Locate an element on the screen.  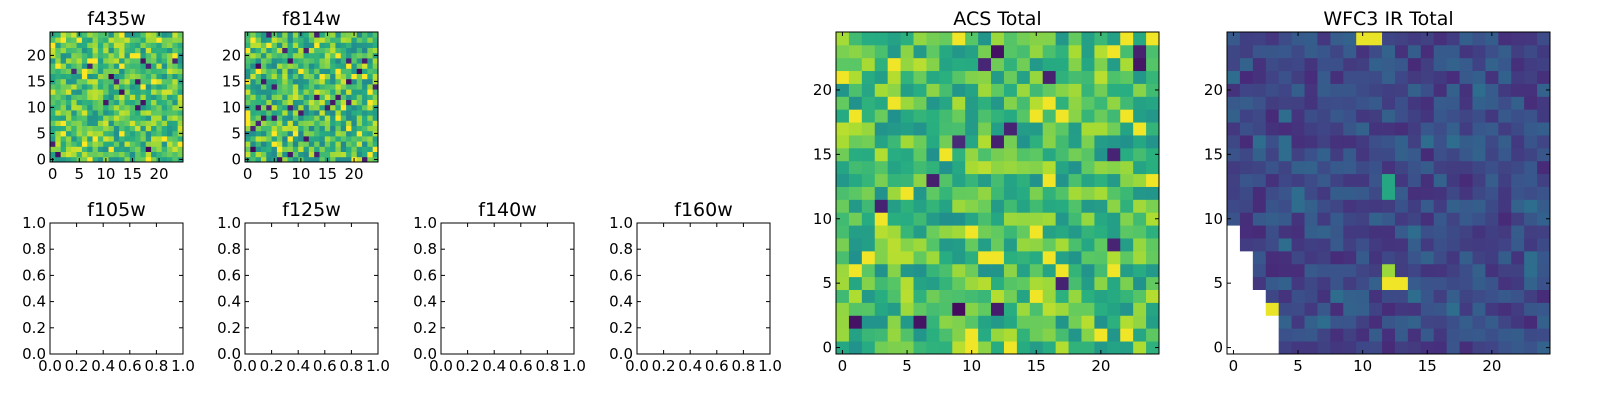
panel-title: f814w is located at coordinates (311, 19).